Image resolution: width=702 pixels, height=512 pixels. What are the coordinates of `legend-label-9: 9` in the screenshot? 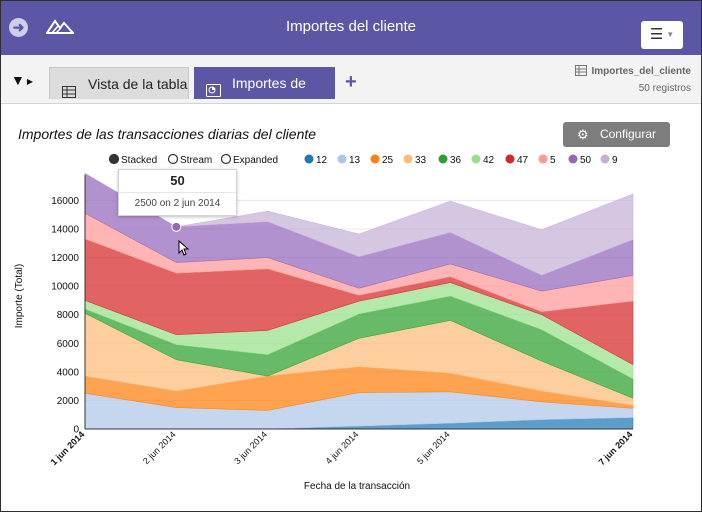 It's located at (615, 160).